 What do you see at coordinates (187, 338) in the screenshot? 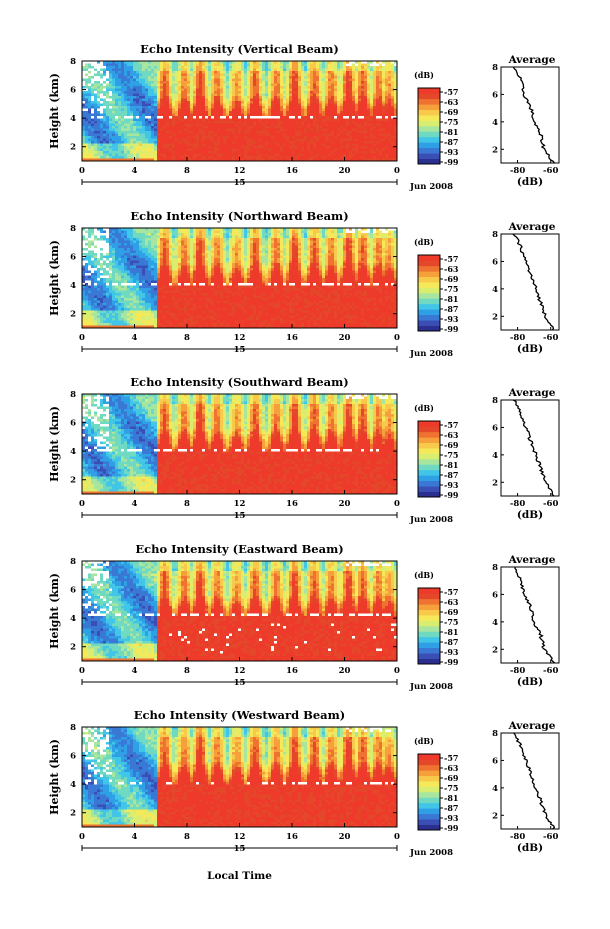
I see `x-tick-label: 8` at bounding box center [187, 338].